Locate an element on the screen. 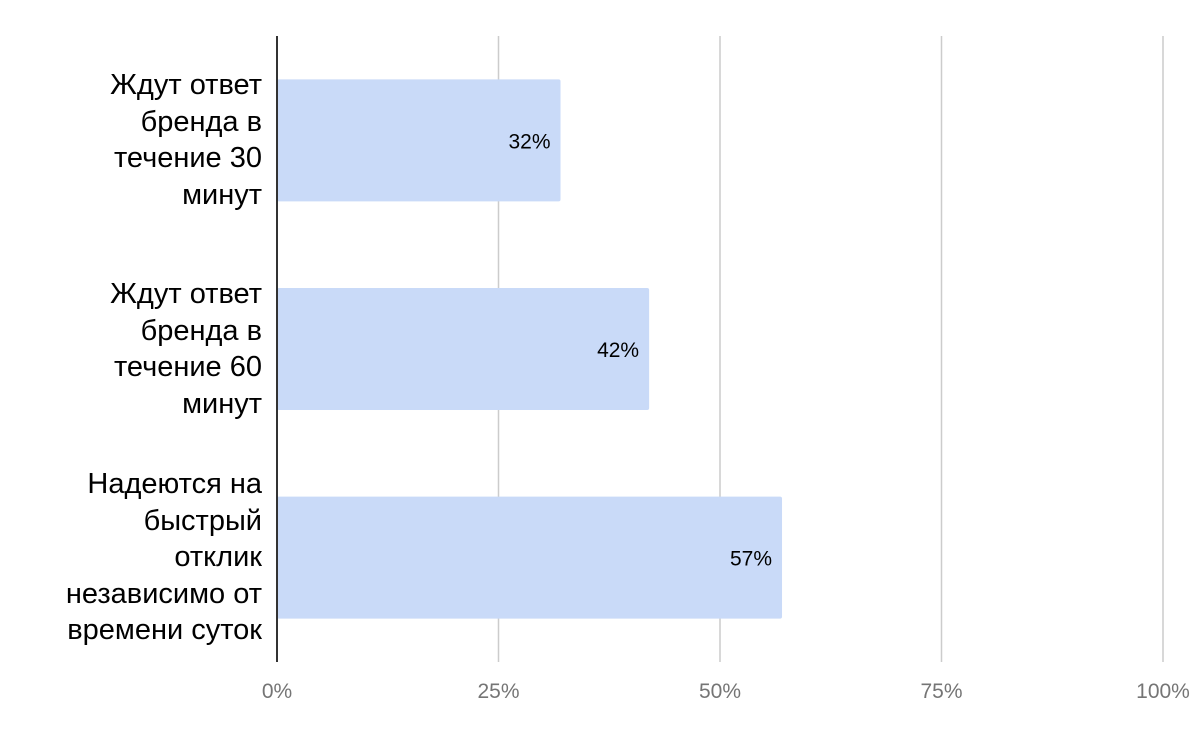  bar-value-label-2: 57% is located at coordinates (751, 559).